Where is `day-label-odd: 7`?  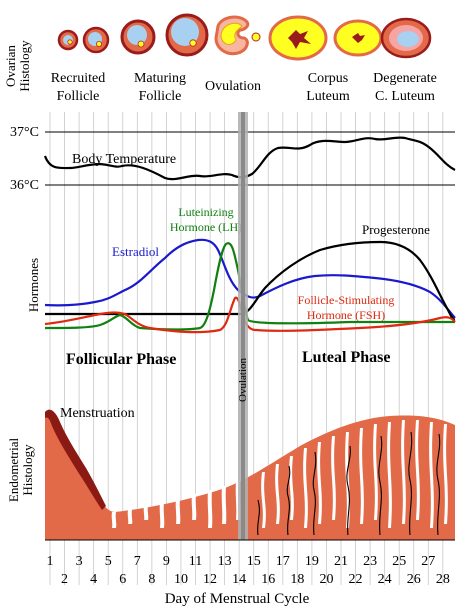 day-label-odd: 7 is located at coordinates (137, 561).